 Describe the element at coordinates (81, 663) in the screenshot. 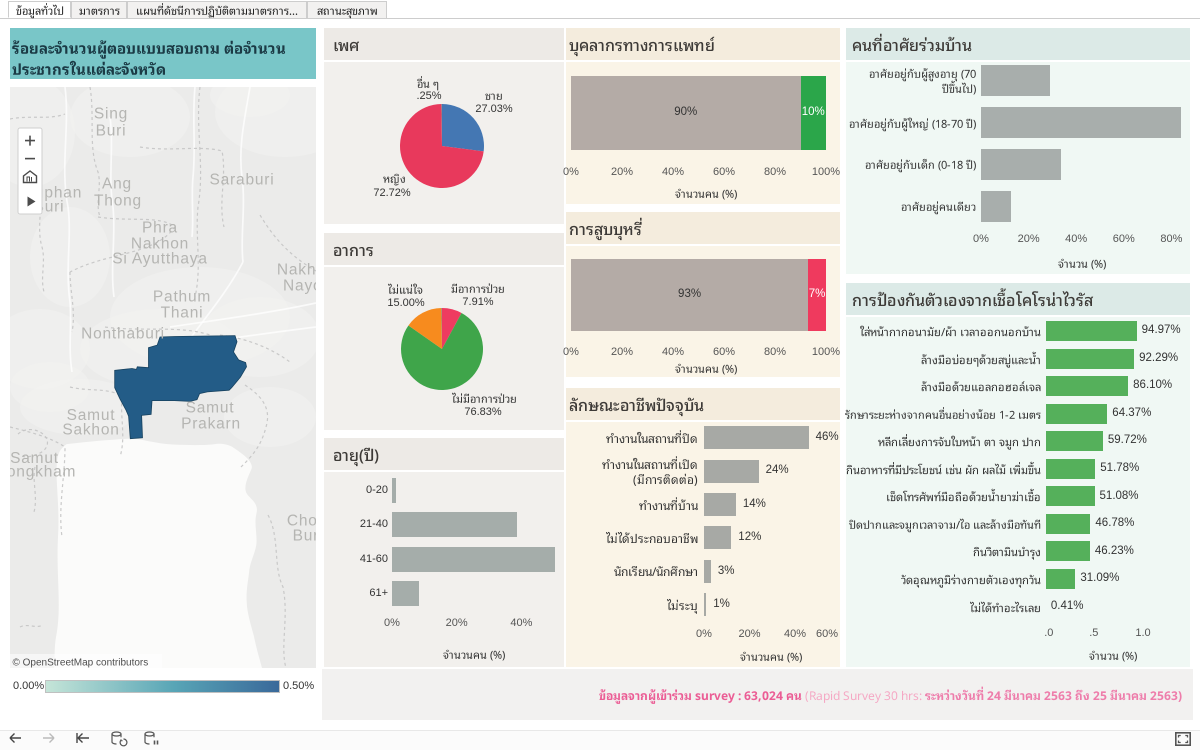

I see `svg-text: © OpenStreetMap contributors` at that location.